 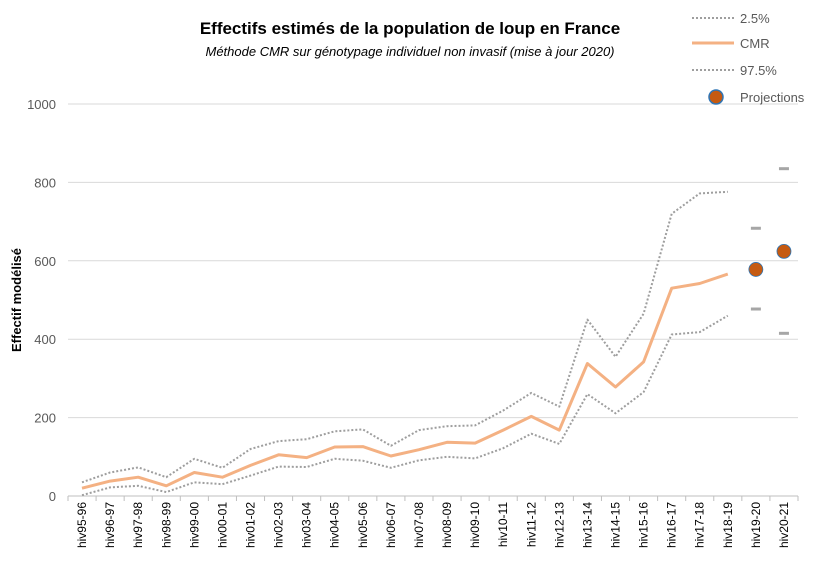 I want to click on legend: 2.5% CMR 97.5% Projections, so click(x=748, y=58).